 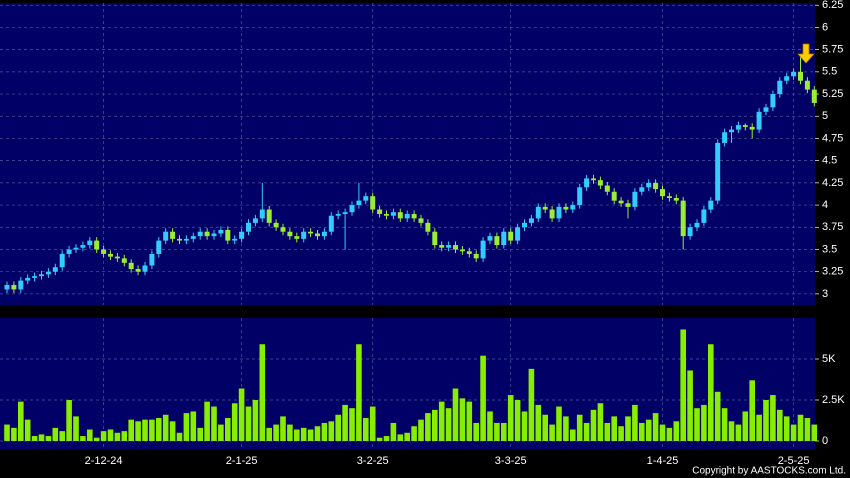 I want to click on y-tick-label: 5K, so click(x=829, y=359).